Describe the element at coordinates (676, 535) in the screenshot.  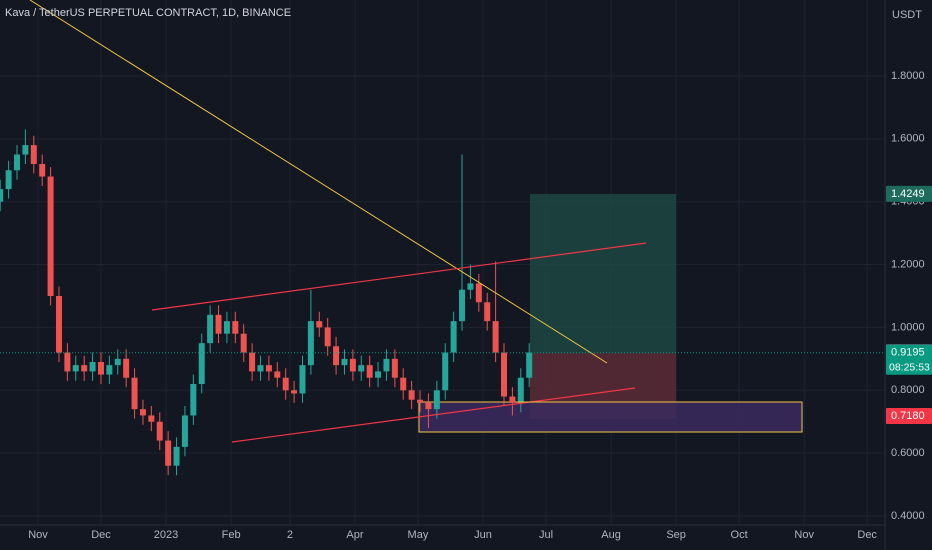
I see `x-tick-label: Sep` at that location.